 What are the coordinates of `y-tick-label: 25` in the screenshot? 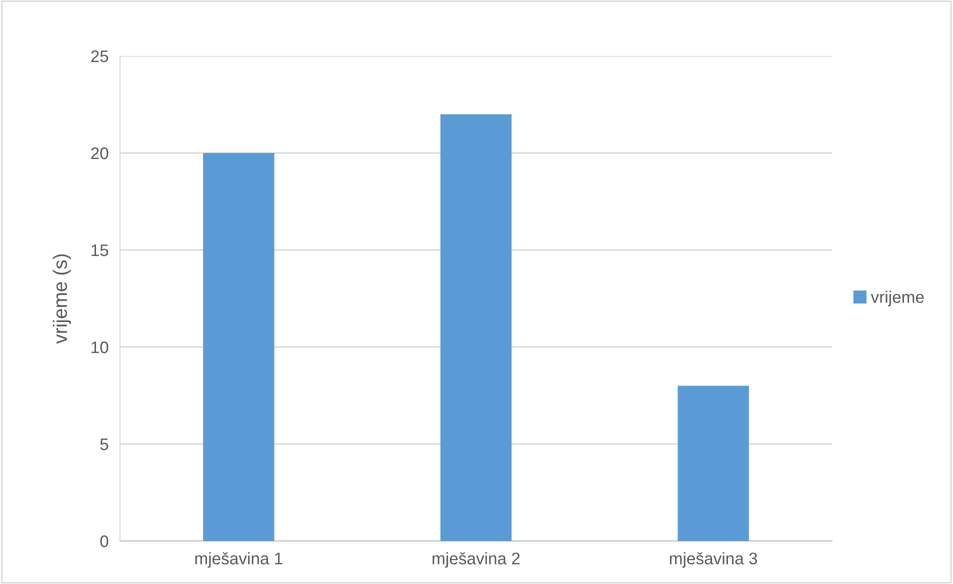 It's located at (99, 56).